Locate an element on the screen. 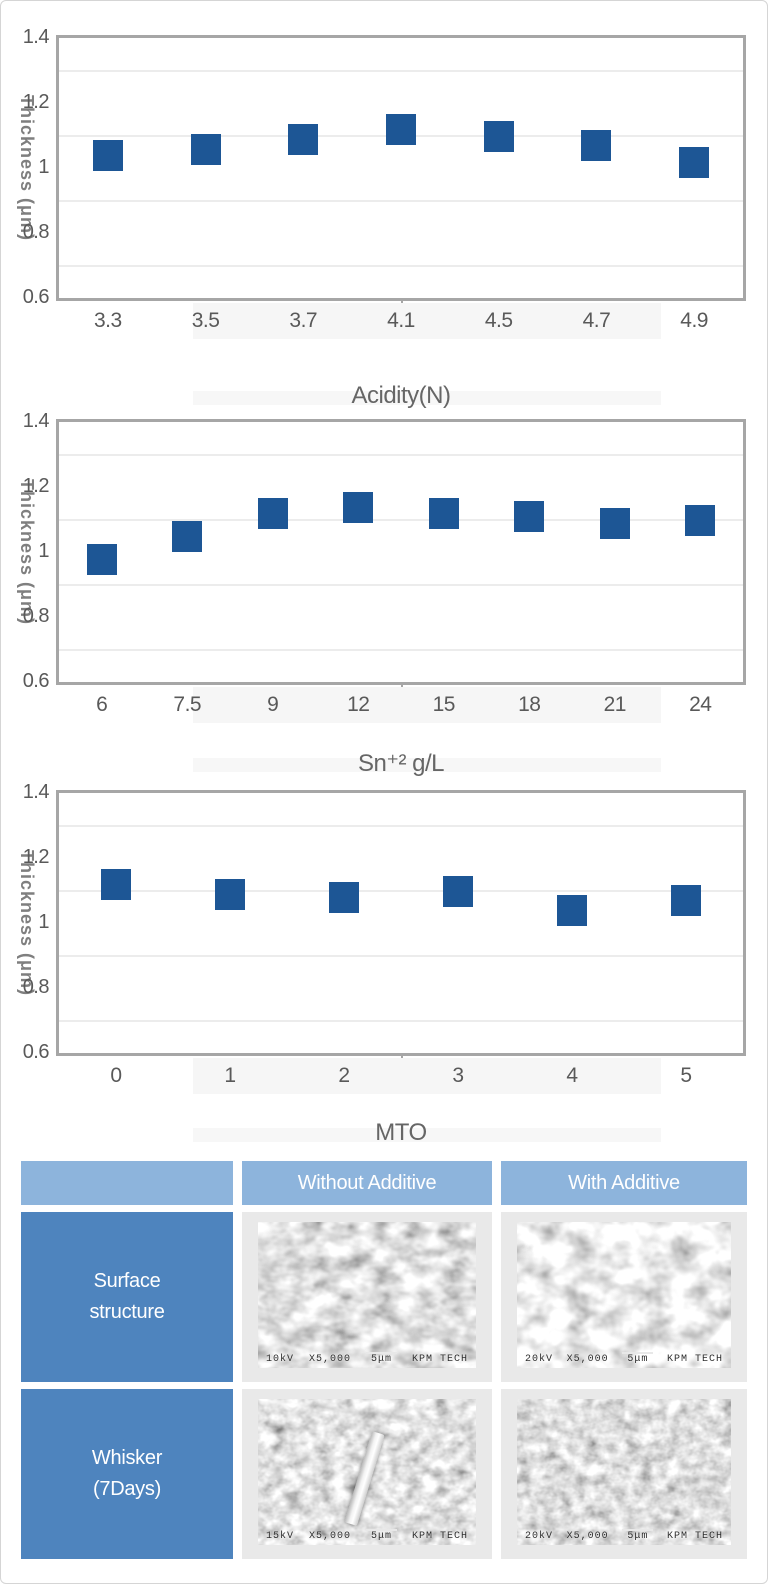 The image size is (768, 1584). row-label-whisker: Whisker (7Days) is located at coordinates (127, 1474).